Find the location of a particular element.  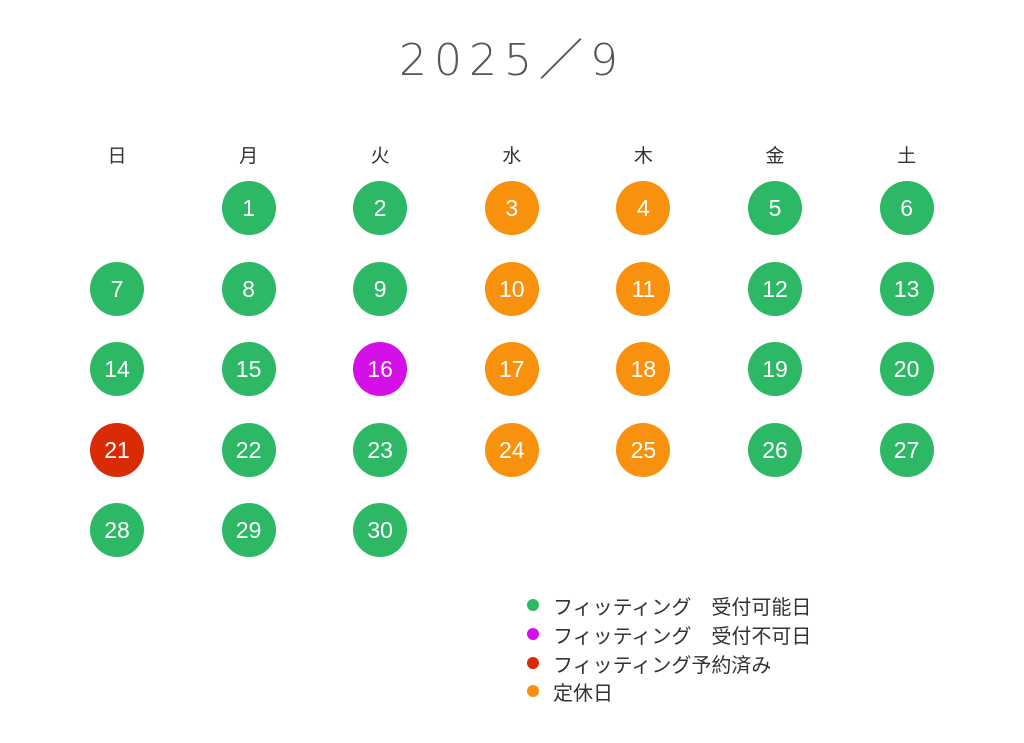

weekday-label: 土 is located at coordinates (907, 156).